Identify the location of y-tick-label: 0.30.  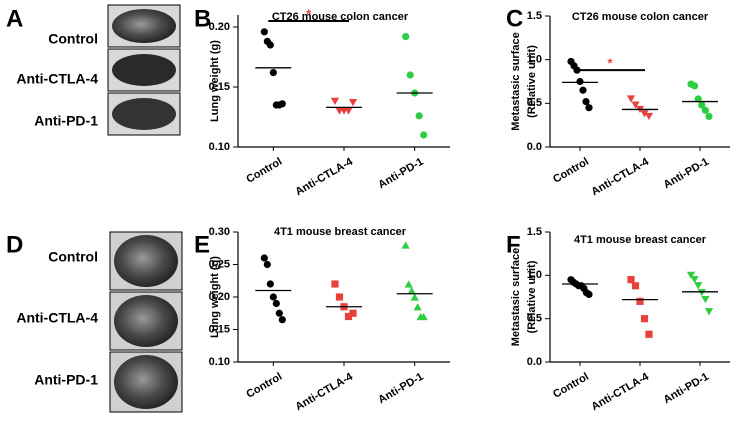
(219, 232).